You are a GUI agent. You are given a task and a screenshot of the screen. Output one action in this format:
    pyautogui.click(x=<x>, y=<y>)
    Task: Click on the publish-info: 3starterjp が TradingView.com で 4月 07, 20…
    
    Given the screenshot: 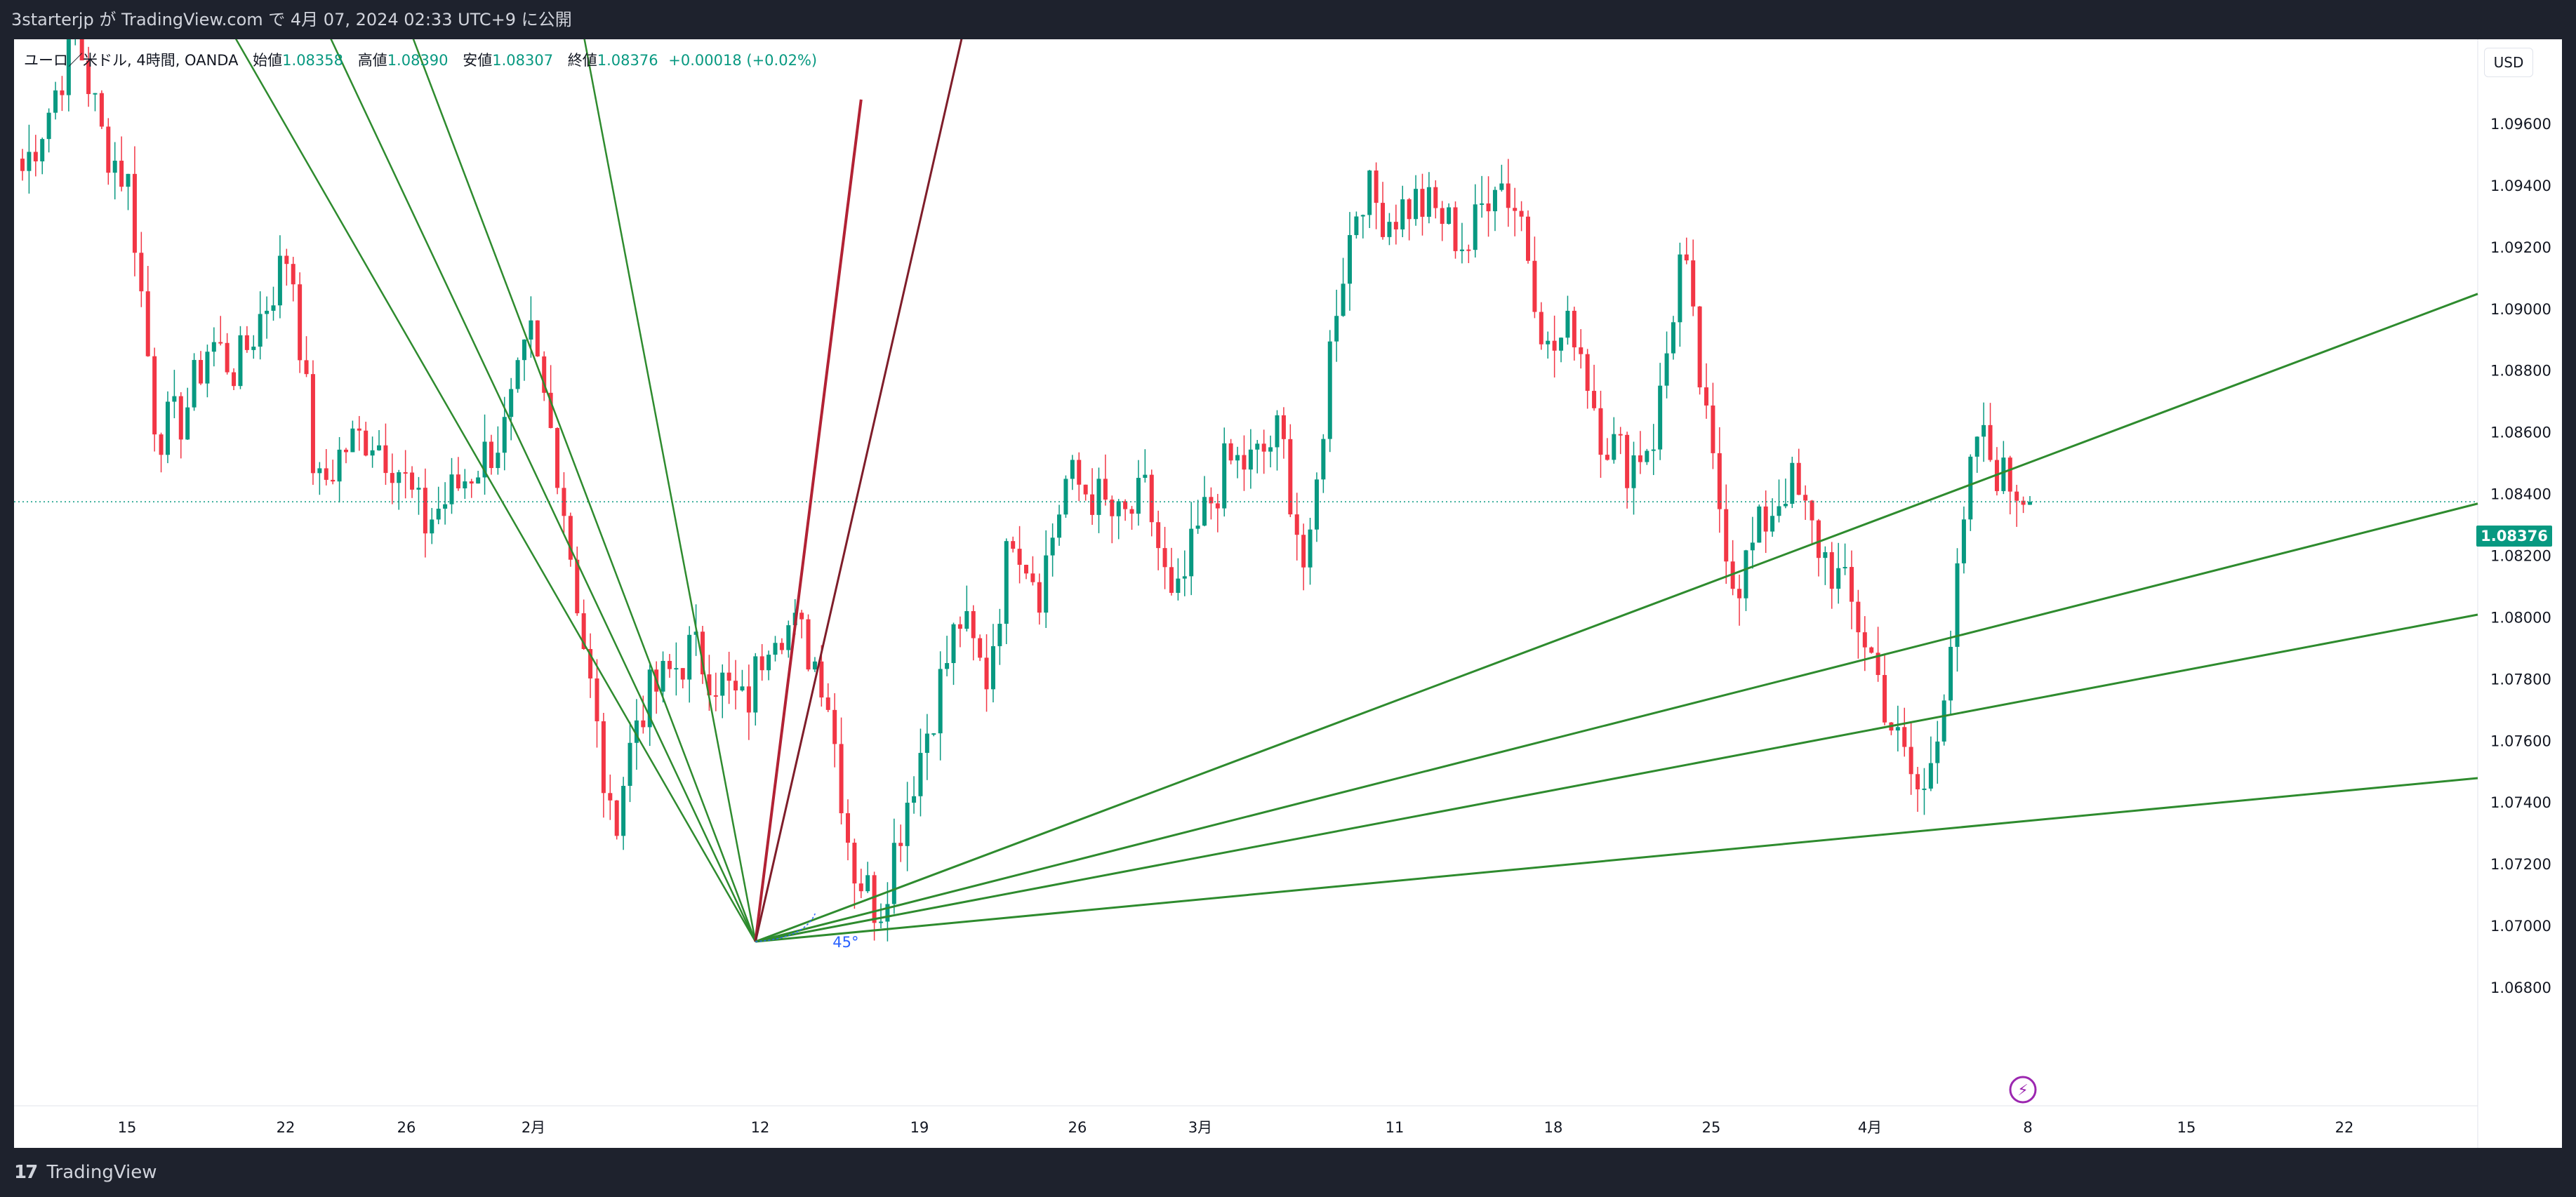 What is the action you would take?
    pyautogui.click(x=292, y=19)
    